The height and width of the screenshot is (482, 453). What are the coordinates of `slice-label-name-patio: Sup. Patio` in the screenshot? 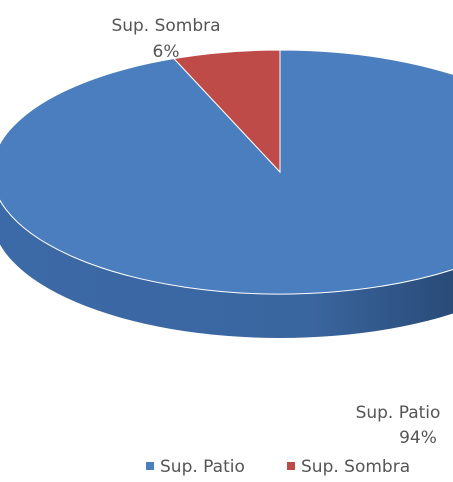 It's located at (398, 413).